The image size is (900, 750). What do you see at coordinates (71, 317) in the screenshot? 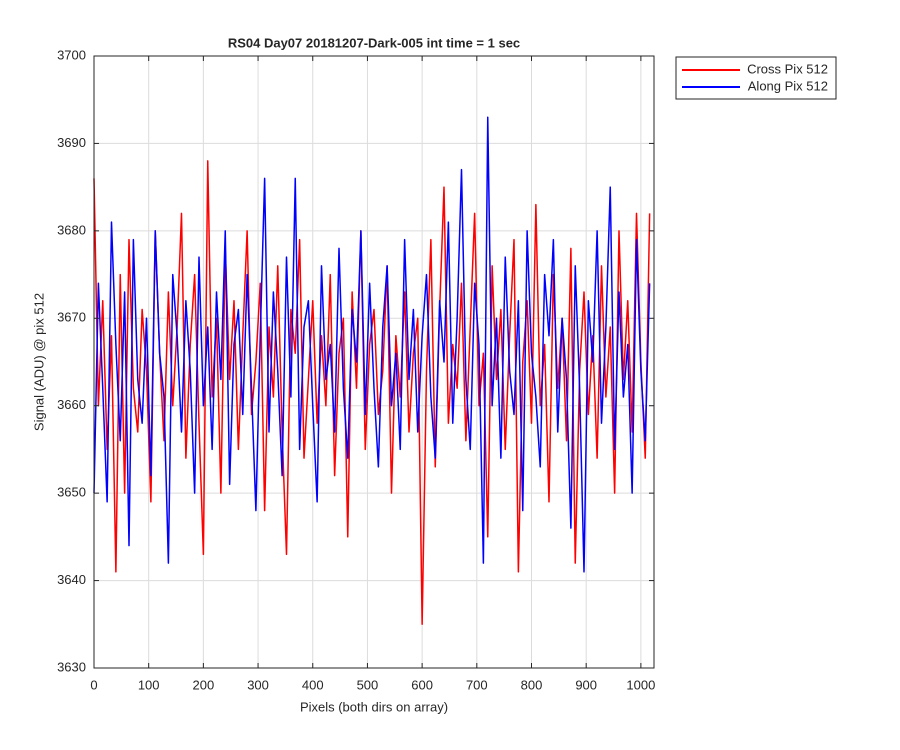
I see `y-tick-label: 3670` at bounding box center [71, 317].